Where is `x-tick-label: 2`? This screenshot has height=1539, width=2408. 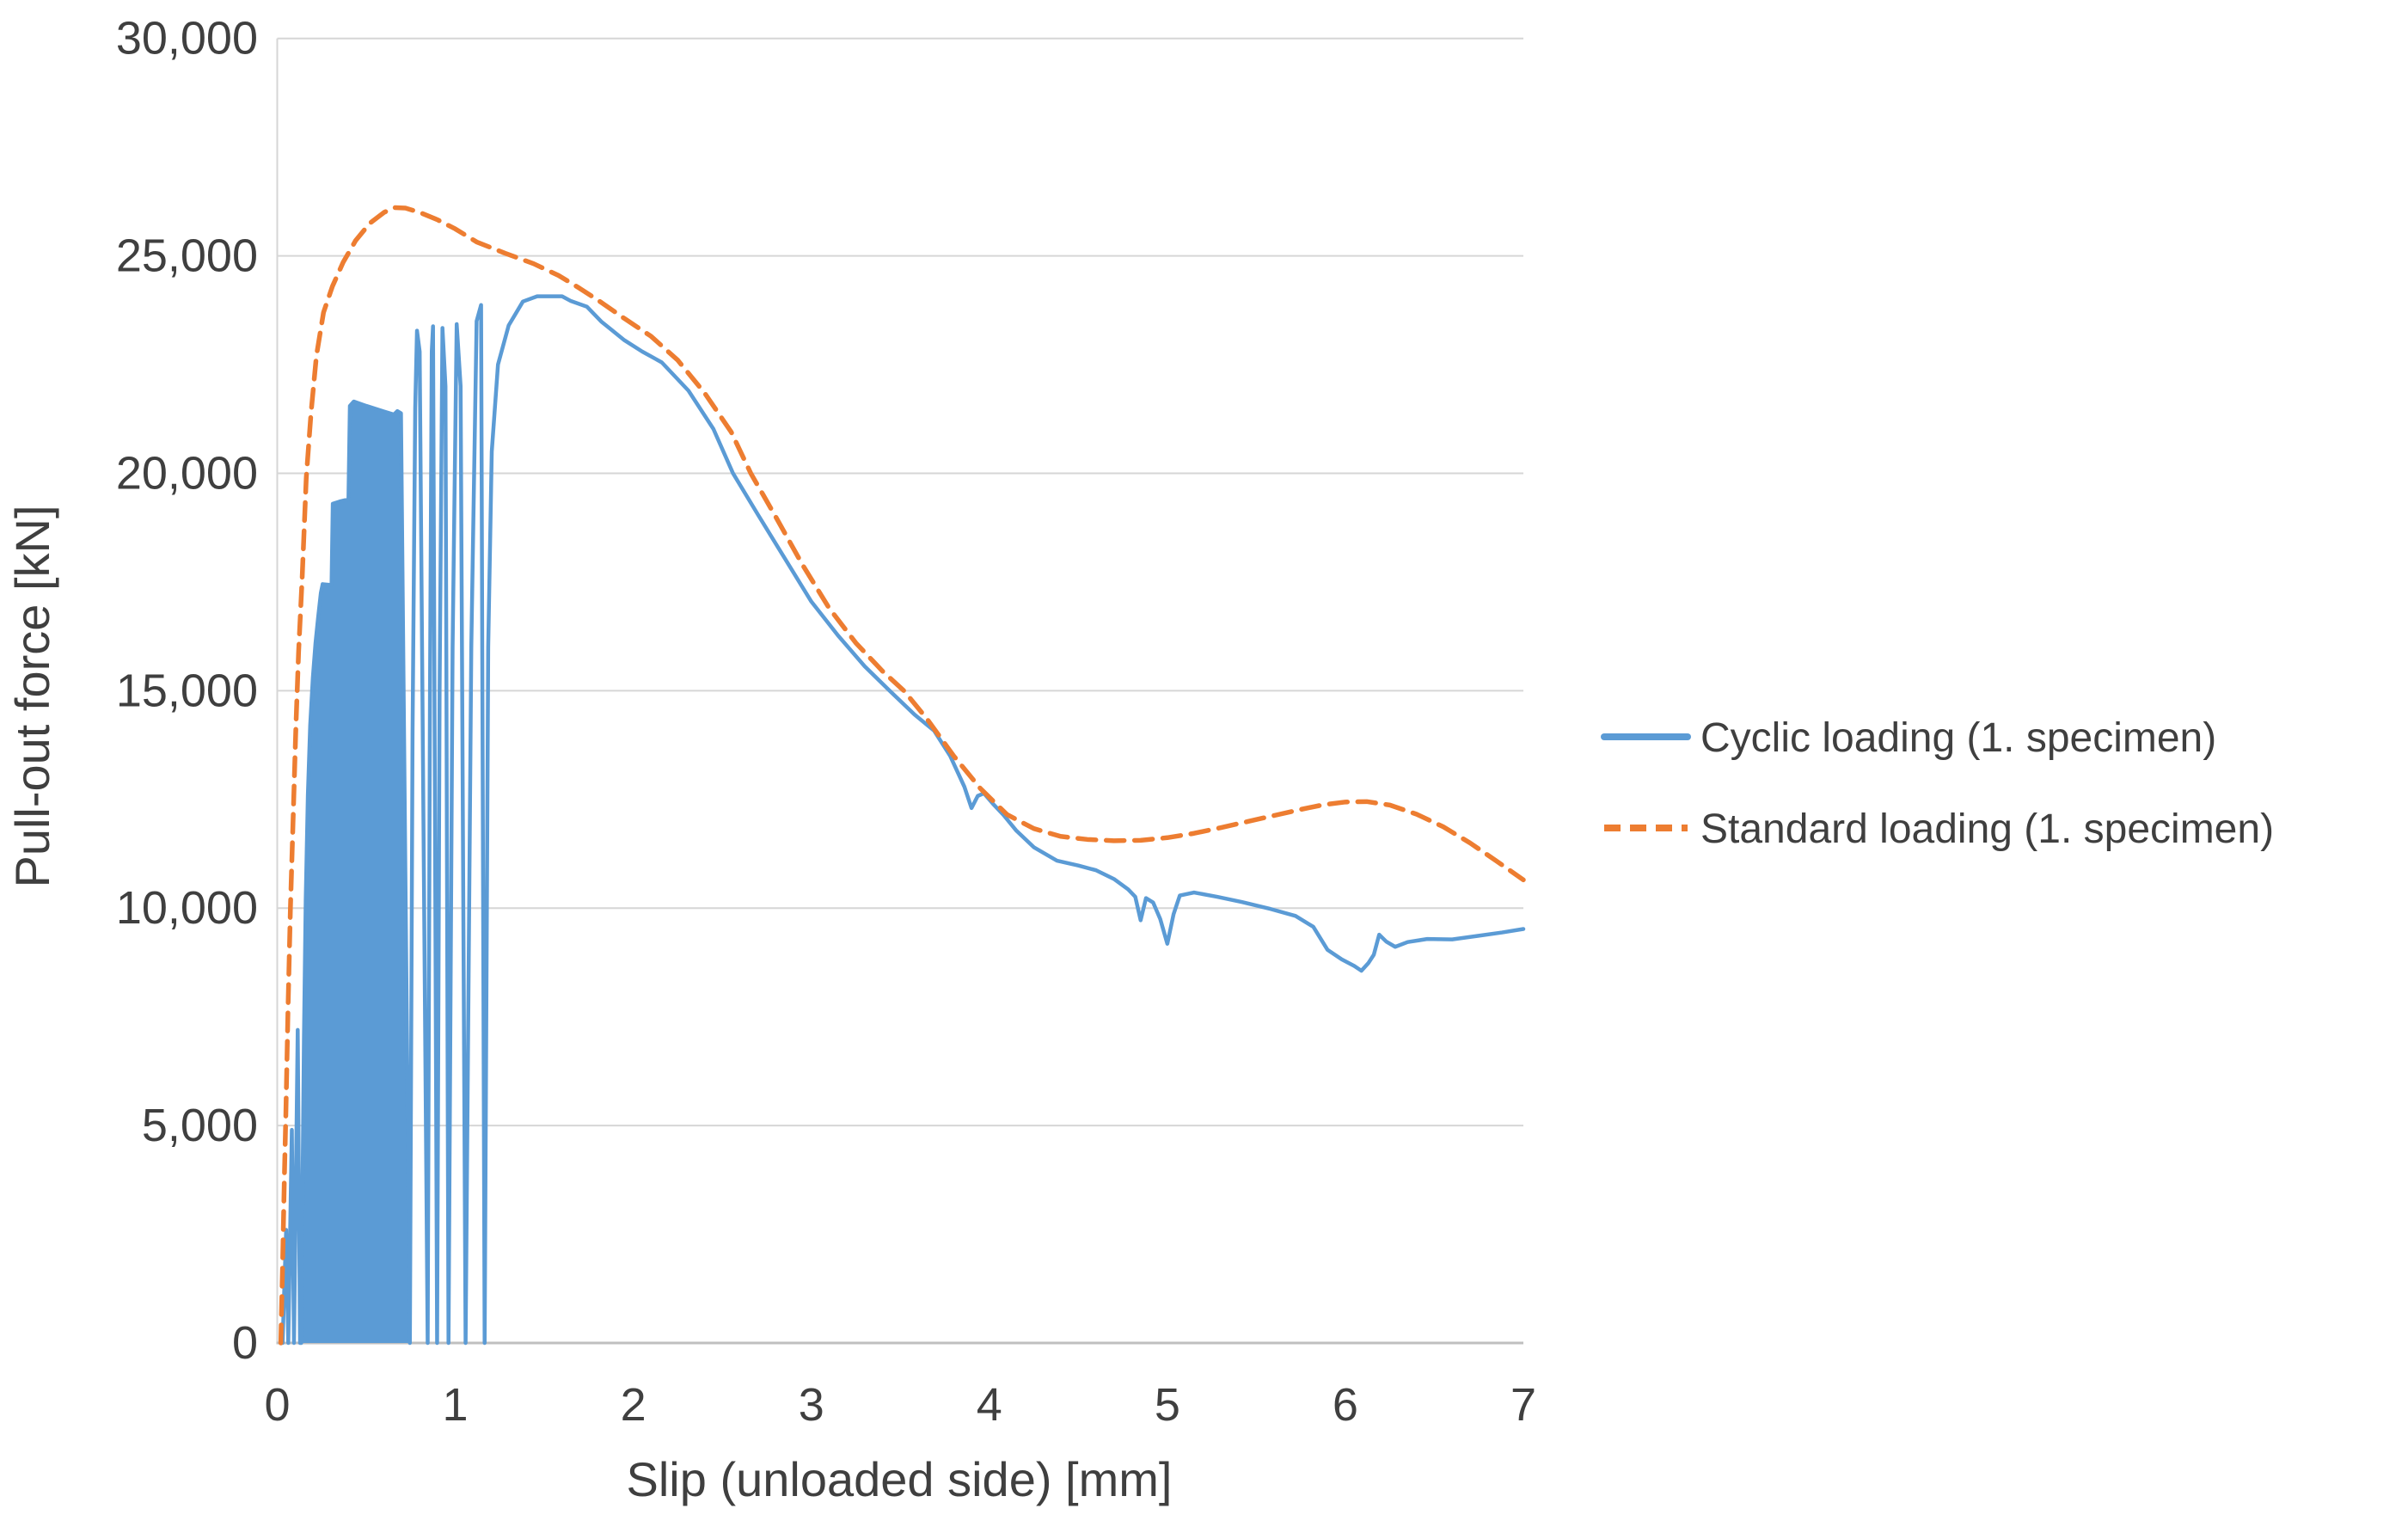
x-tick-label: 2 is located at coordinates (633, 1405).